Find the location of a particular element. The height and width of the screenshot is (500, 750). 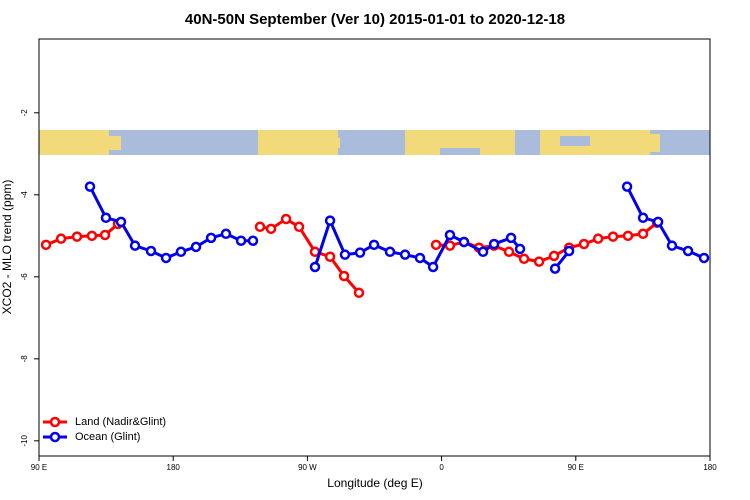

x-axis-label: Longitude (deg E) is located at coordinates (374, 483).